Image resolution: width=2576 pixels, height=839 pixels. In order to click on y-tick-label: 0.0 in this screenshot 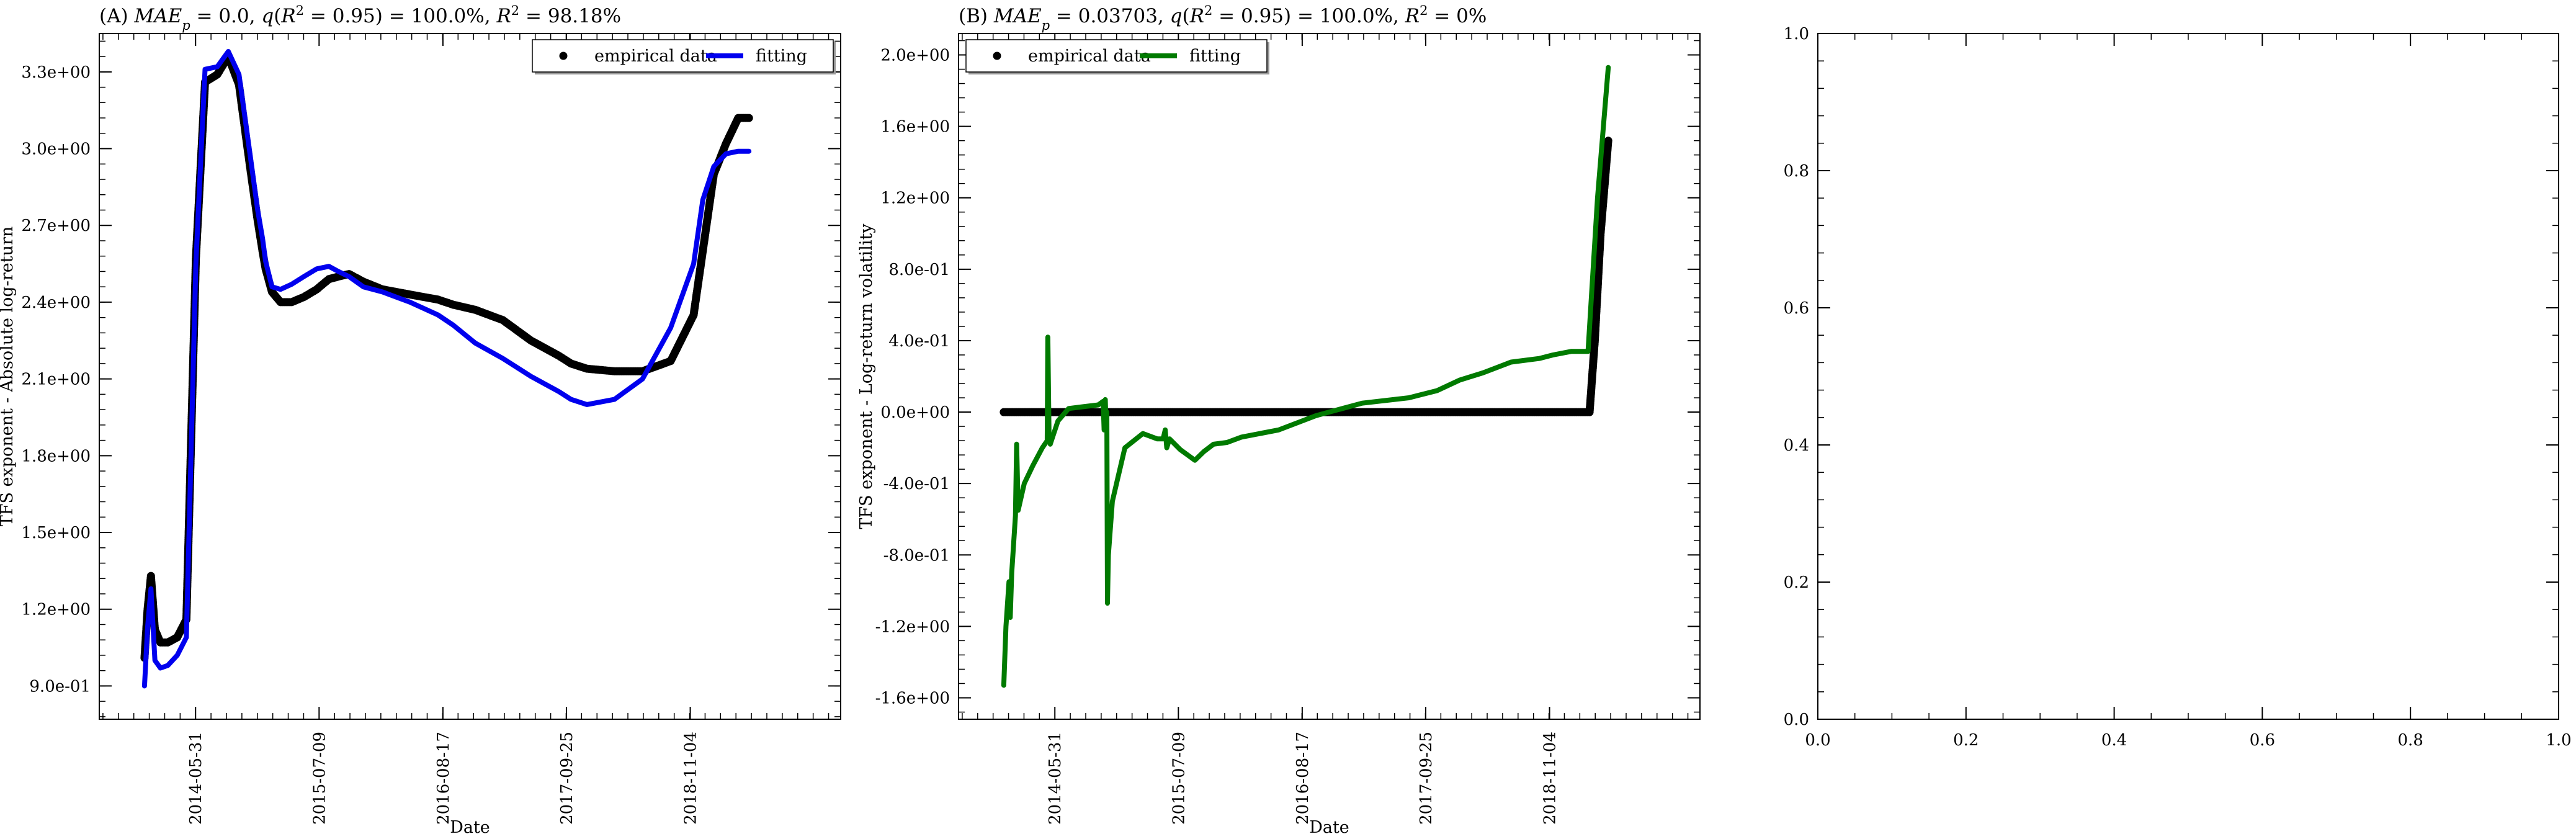, I will do `click(1796, 720)`.